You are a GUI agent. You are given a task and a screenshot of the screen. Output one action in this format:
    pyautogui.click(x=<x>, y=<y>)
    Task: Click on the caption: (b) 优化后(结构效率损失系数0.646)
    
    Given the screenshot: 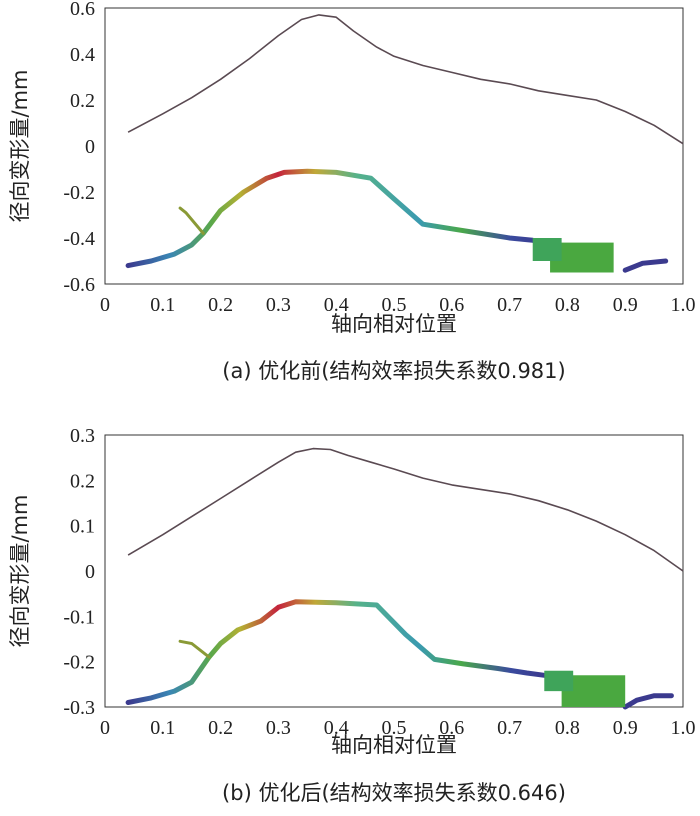 What is the action you would take?
    pyautogui.click(x=394, y=793)
    